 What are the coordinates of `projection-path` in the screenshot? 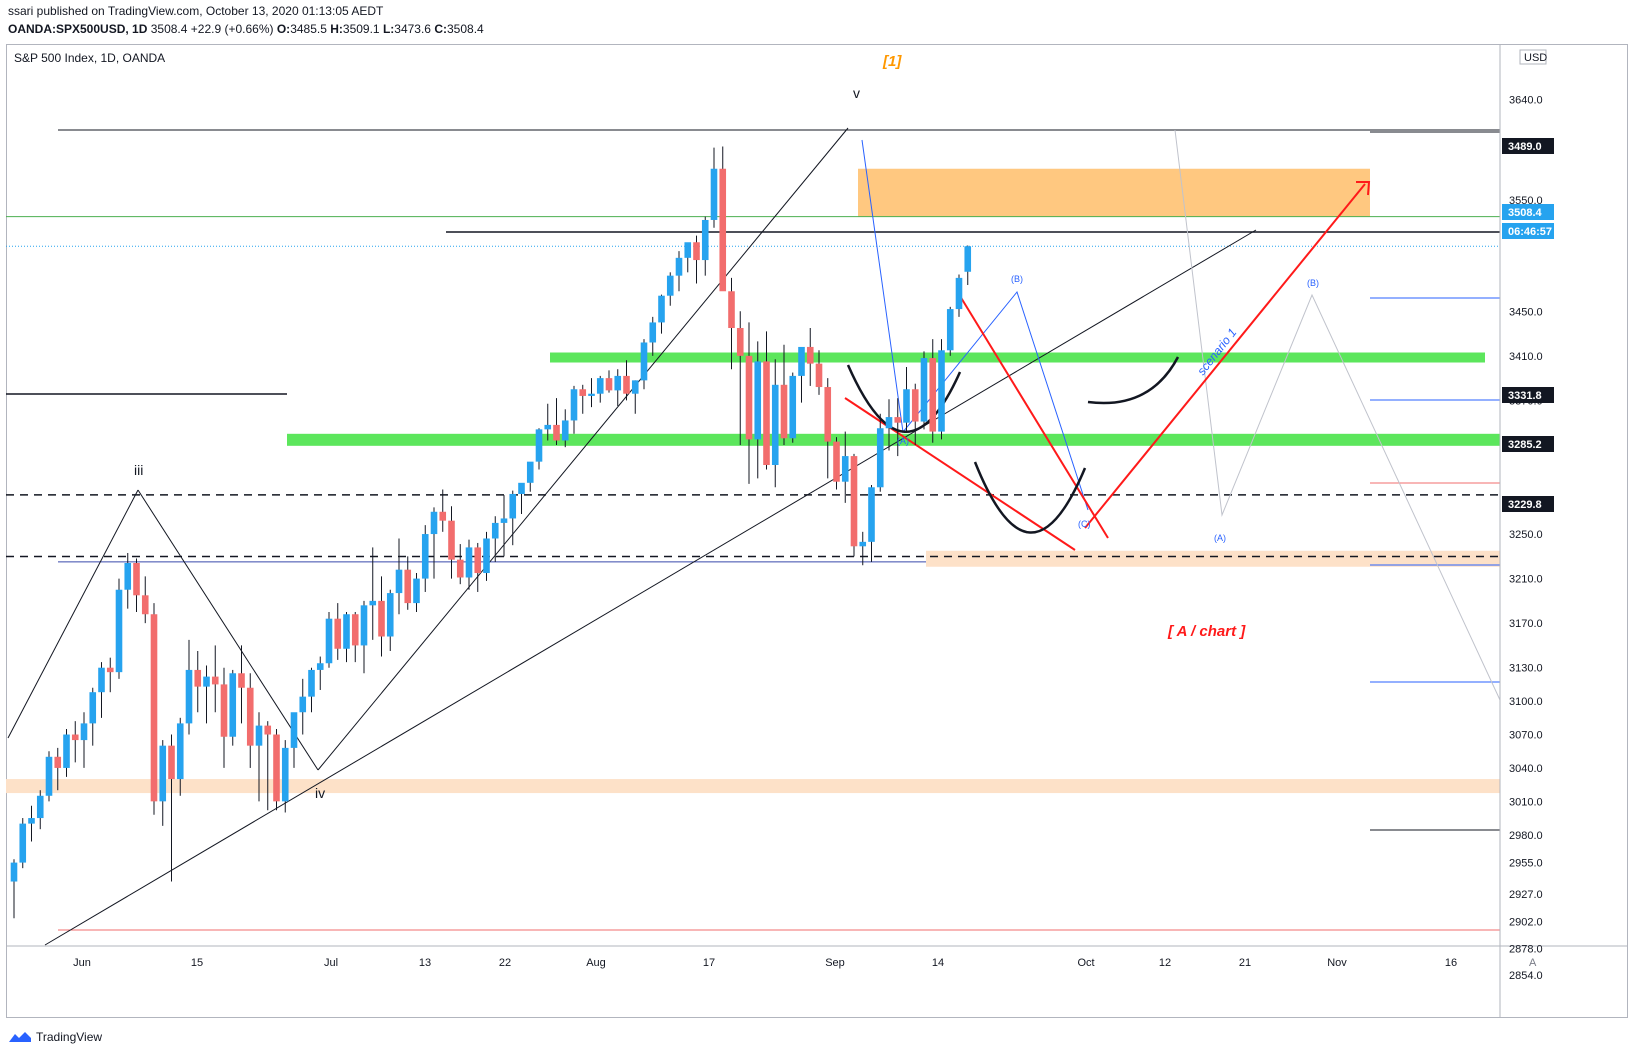 It's located at (1337, 415).